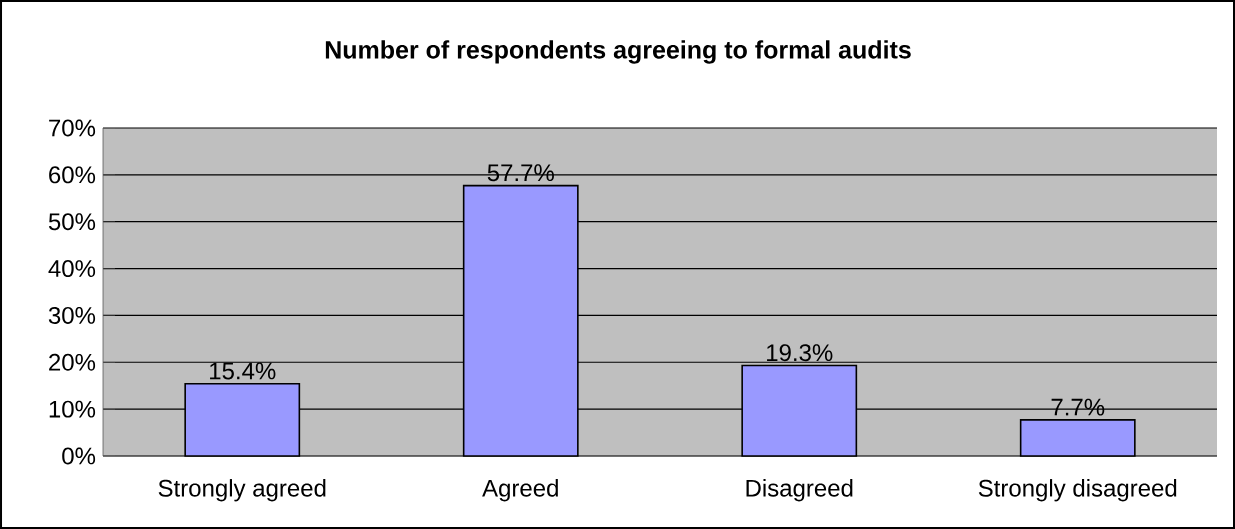  Describe the element at coordinates (72, 315) in the screenshot. I see `y-tick-label: 30%` at that location.